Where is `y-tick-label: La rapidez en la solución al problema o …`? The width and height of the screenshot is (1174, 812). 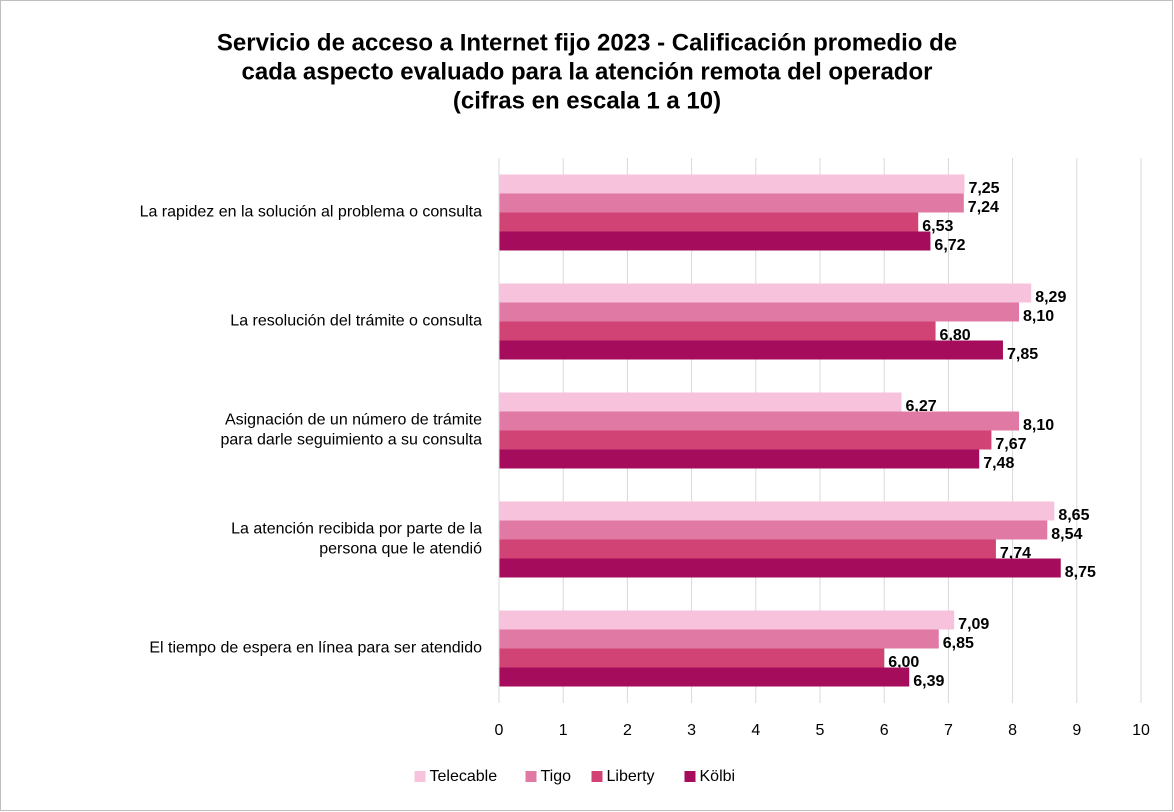
y-tick-label: La rapidez en la solución al problema o … is located at coordinates (311, 212).